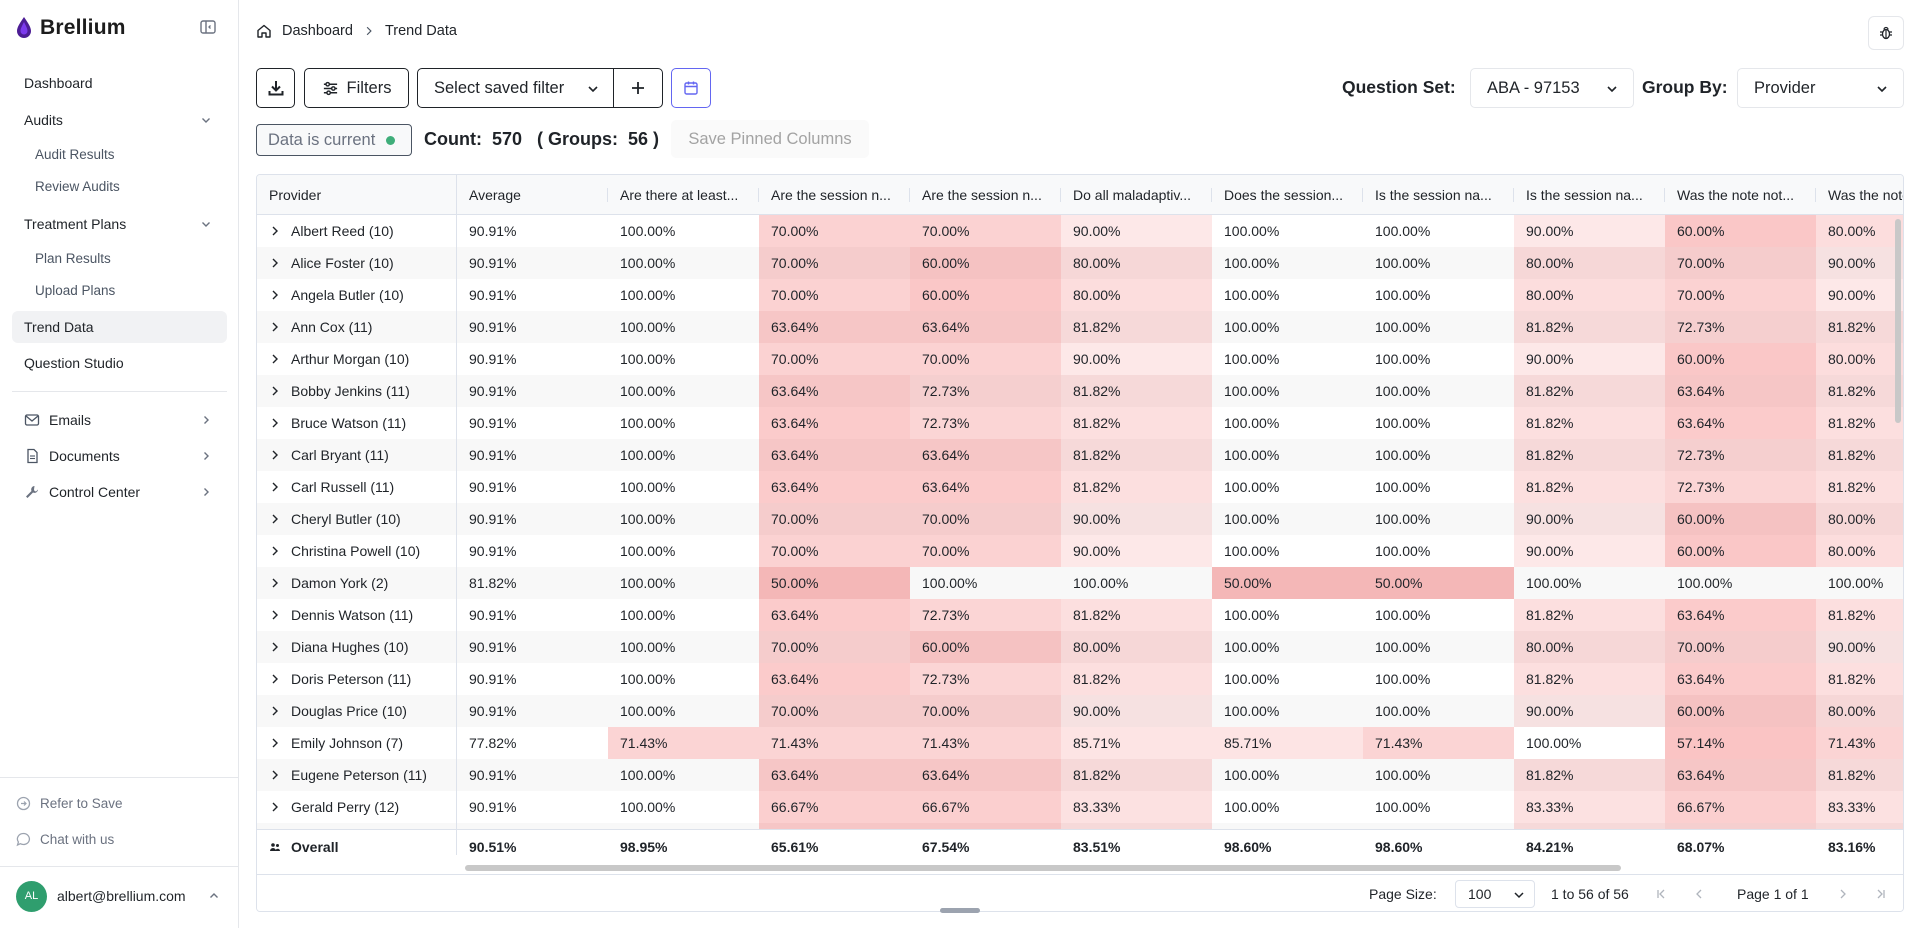 The width and height of the screenshot is (1920, 928). What do you see at coordinates (317, 31) in the screenshot?
I see `breadcrumb-home: Dashboard` at bounding box center [317, 31].